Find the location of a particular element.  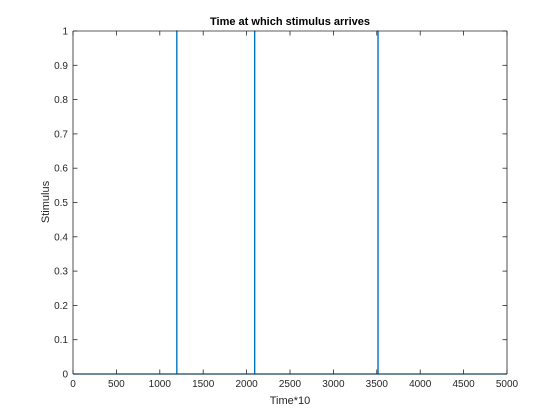

x-tick-label: 1500 is located at coordinates (203, 384).